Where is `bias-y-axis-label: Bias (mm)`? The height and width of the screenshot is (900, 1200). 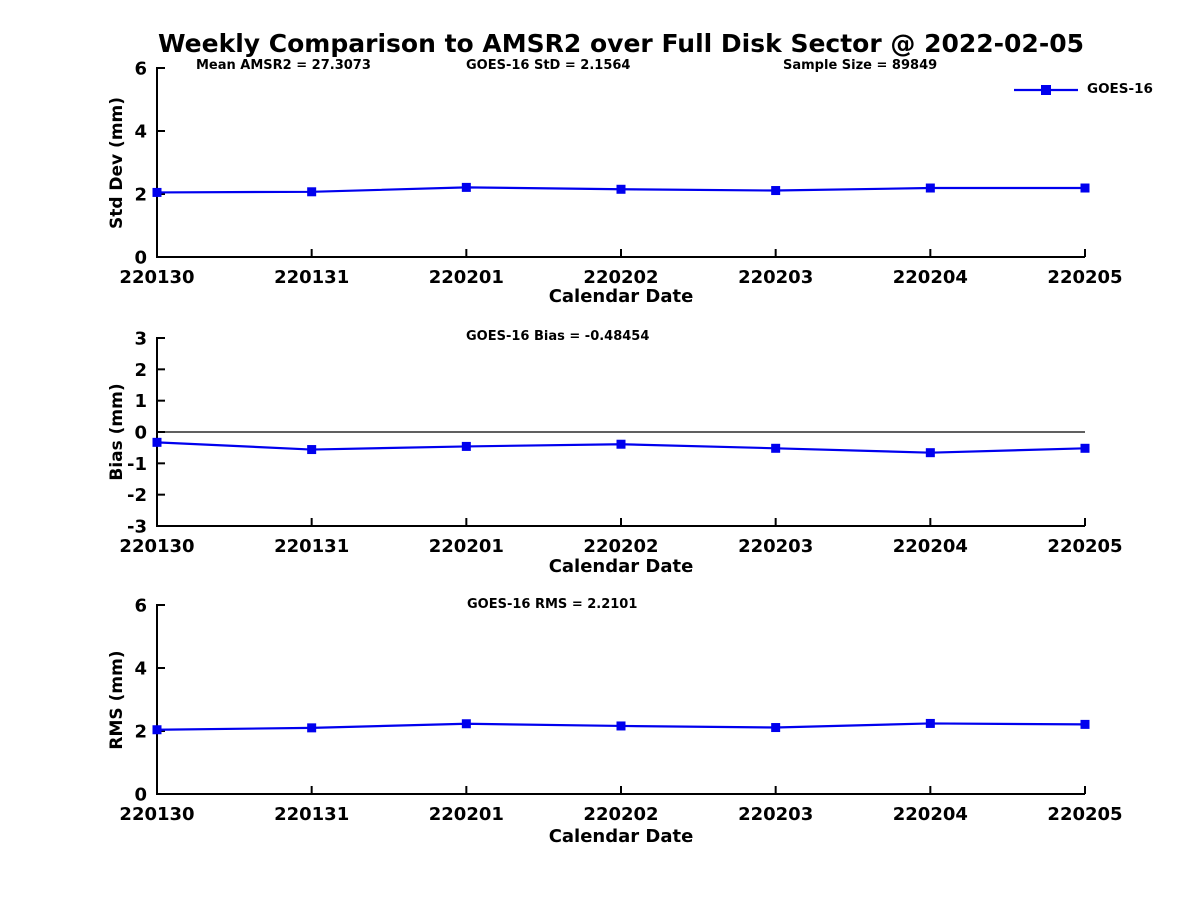 bias-y-axis-label: Bias (mm) is located at coordinates (117, 432).